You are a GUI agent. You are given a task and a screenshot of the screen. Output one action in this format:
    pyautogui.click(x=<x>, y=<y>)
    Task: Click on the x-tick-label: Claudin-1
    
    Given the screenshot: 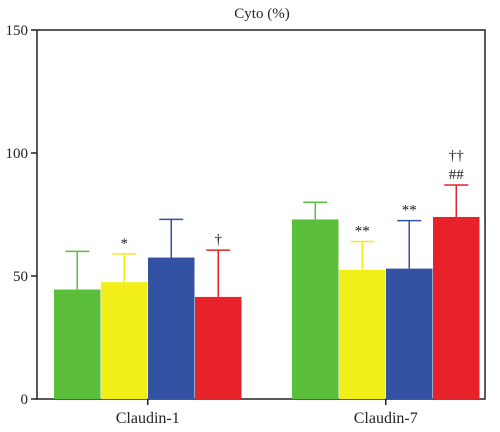 What is the action you would take?
    pyautogui.click(x=148, y=418)
    